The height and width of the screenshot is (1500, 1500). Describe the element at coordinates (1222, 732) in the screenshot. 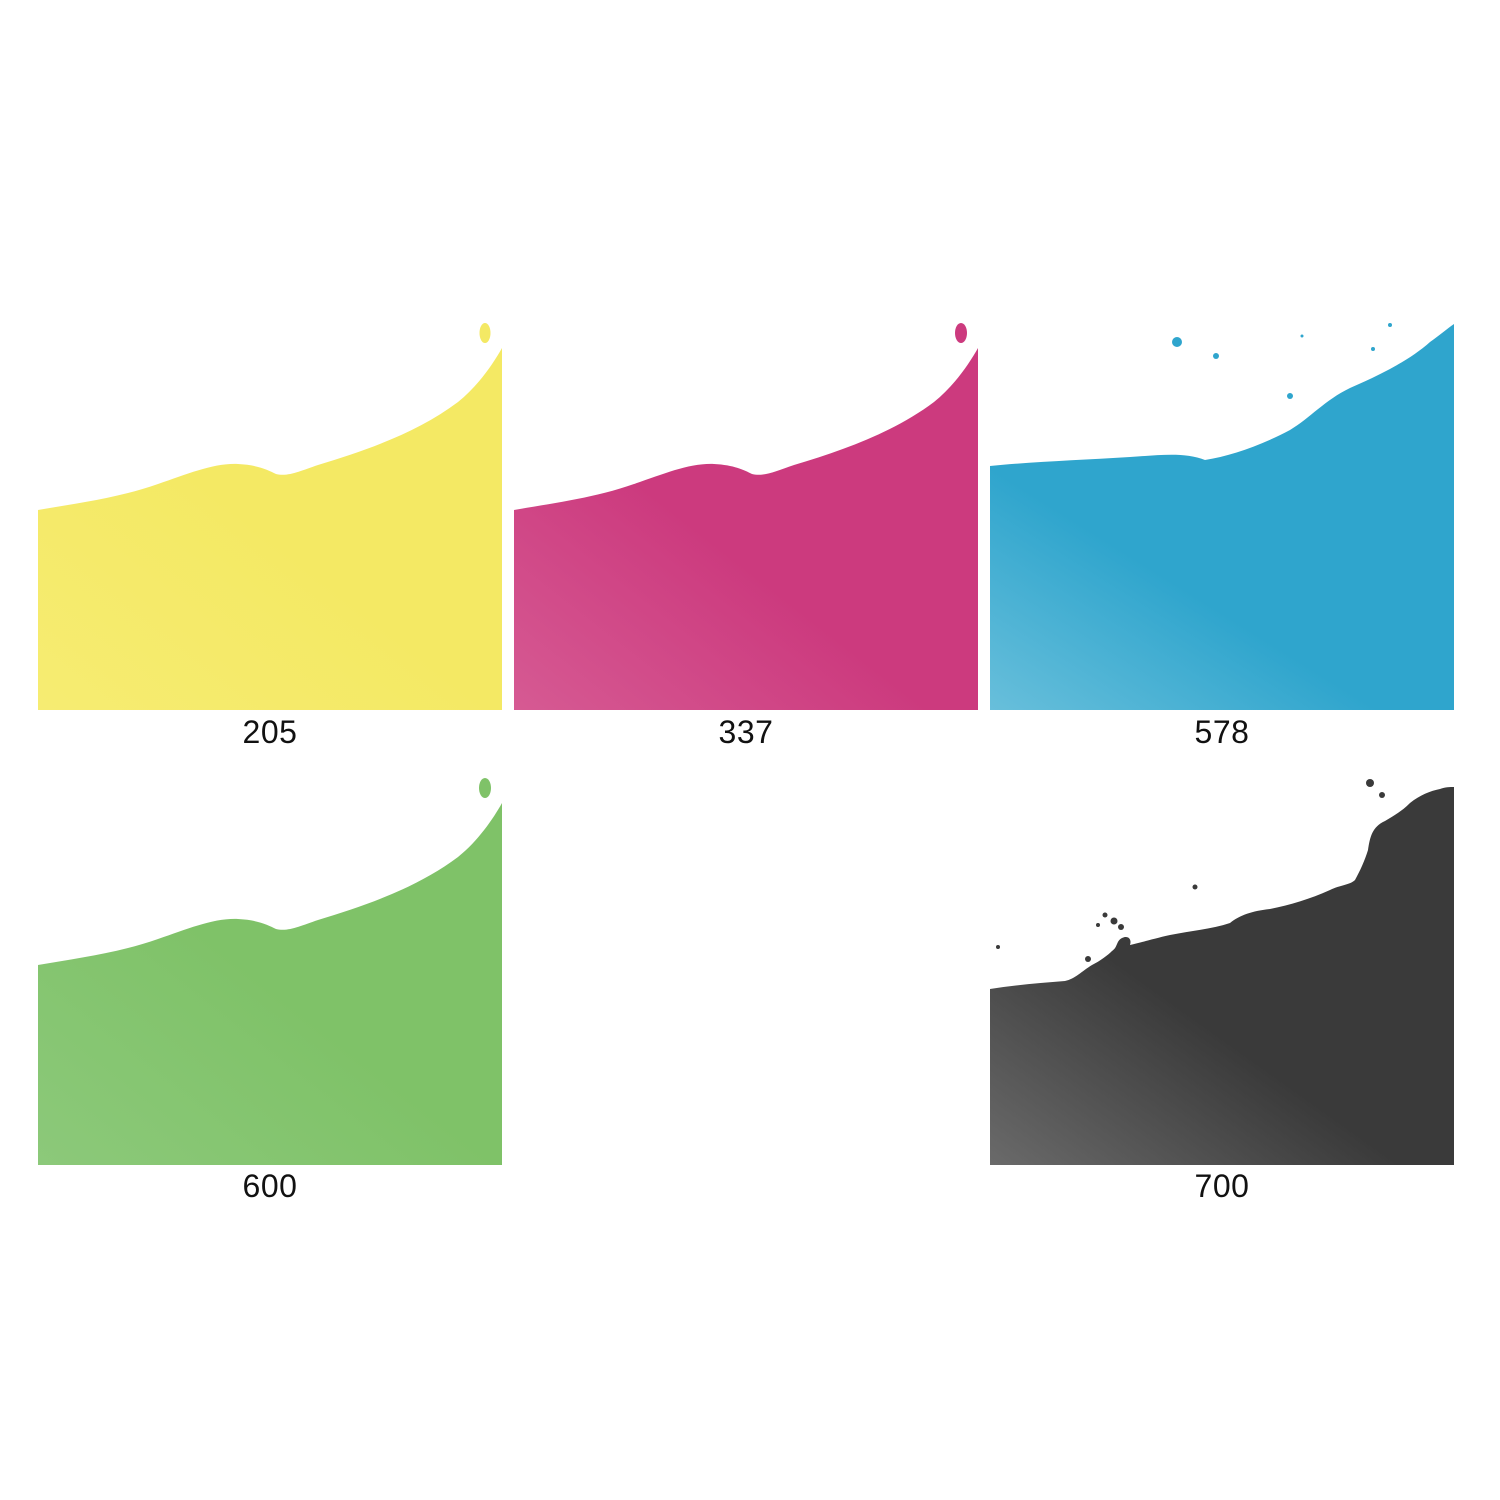

I see `color-code-label: 578` at that location.